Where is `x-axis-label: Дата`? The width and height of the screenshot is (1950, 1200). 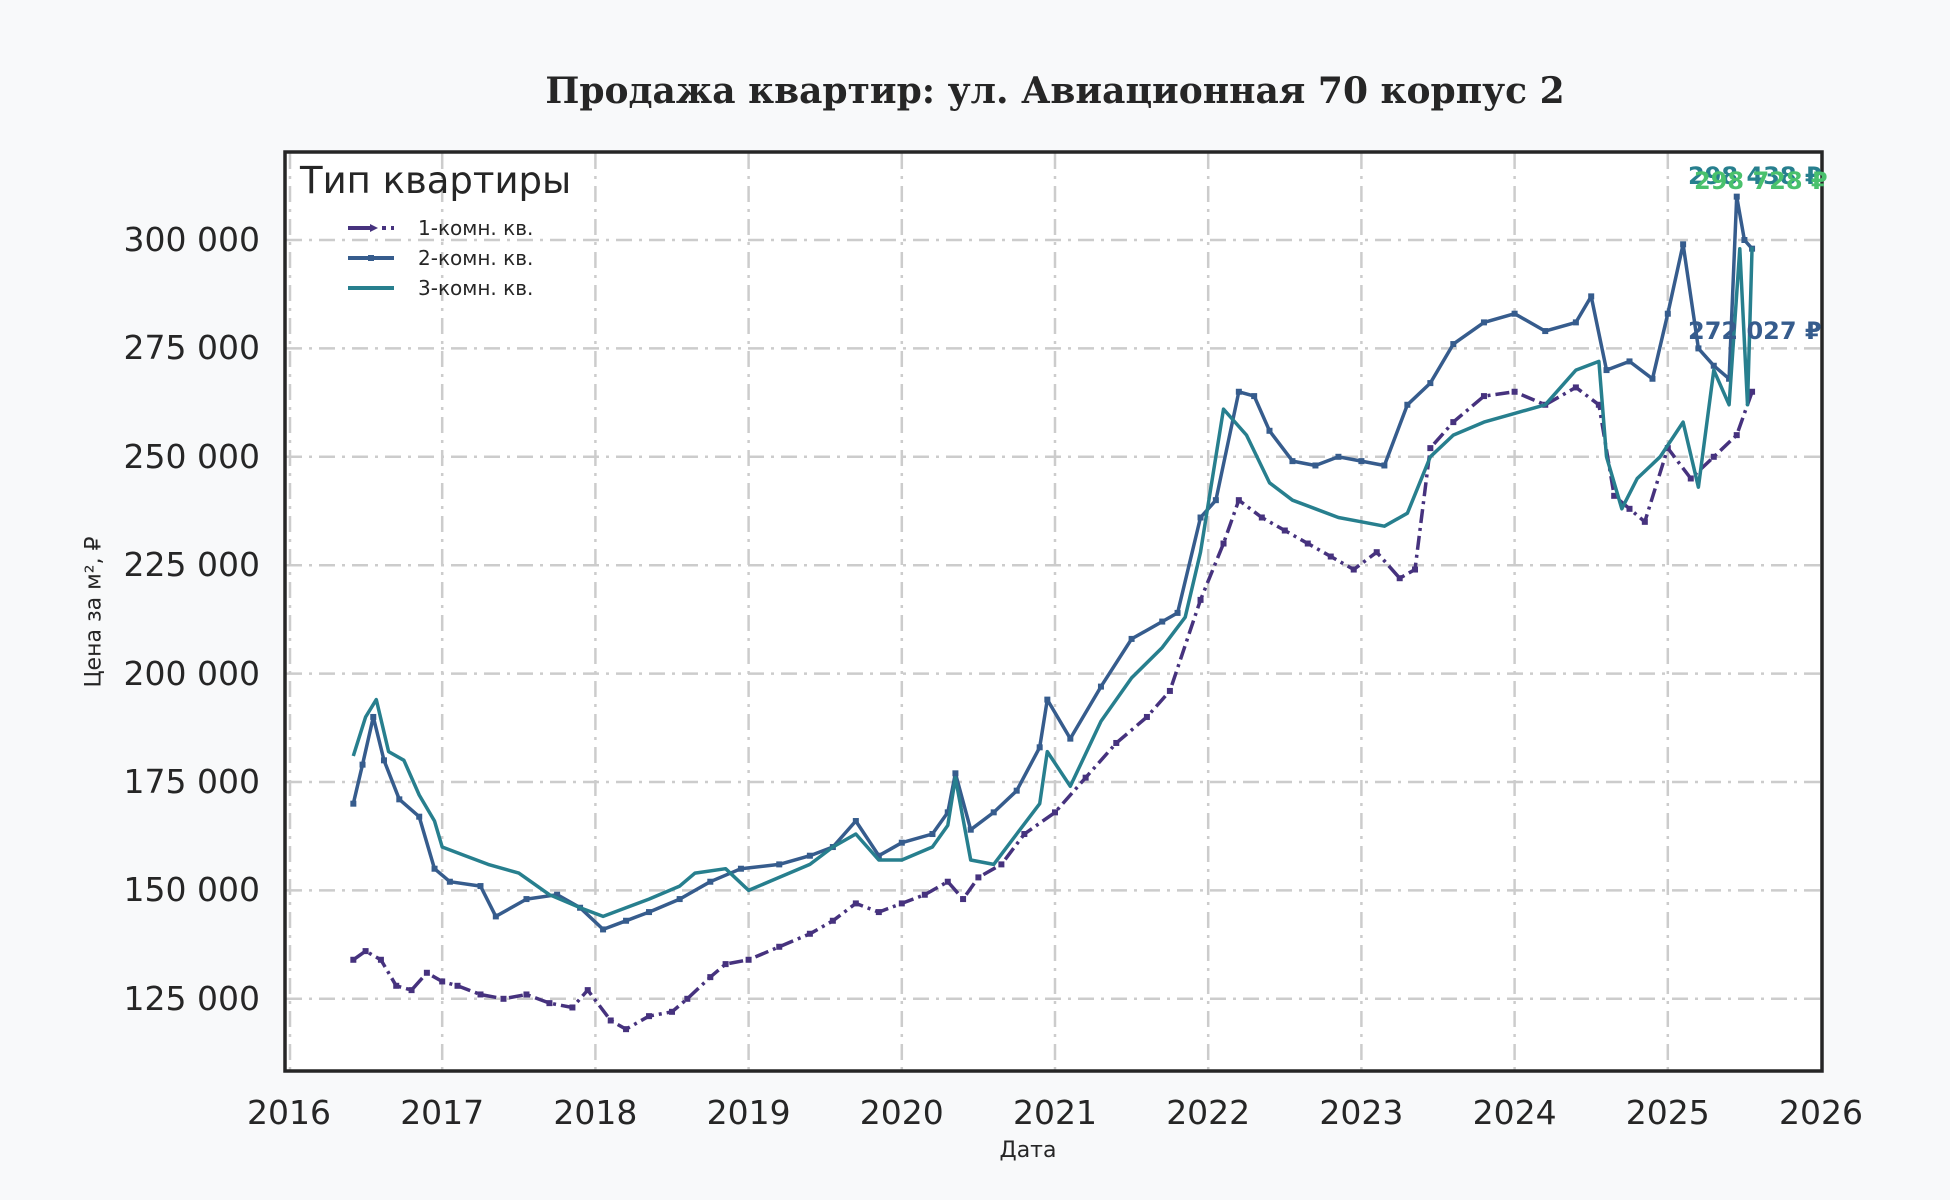
x-axis-label: Дата is located at coordinates (1028, 1150).